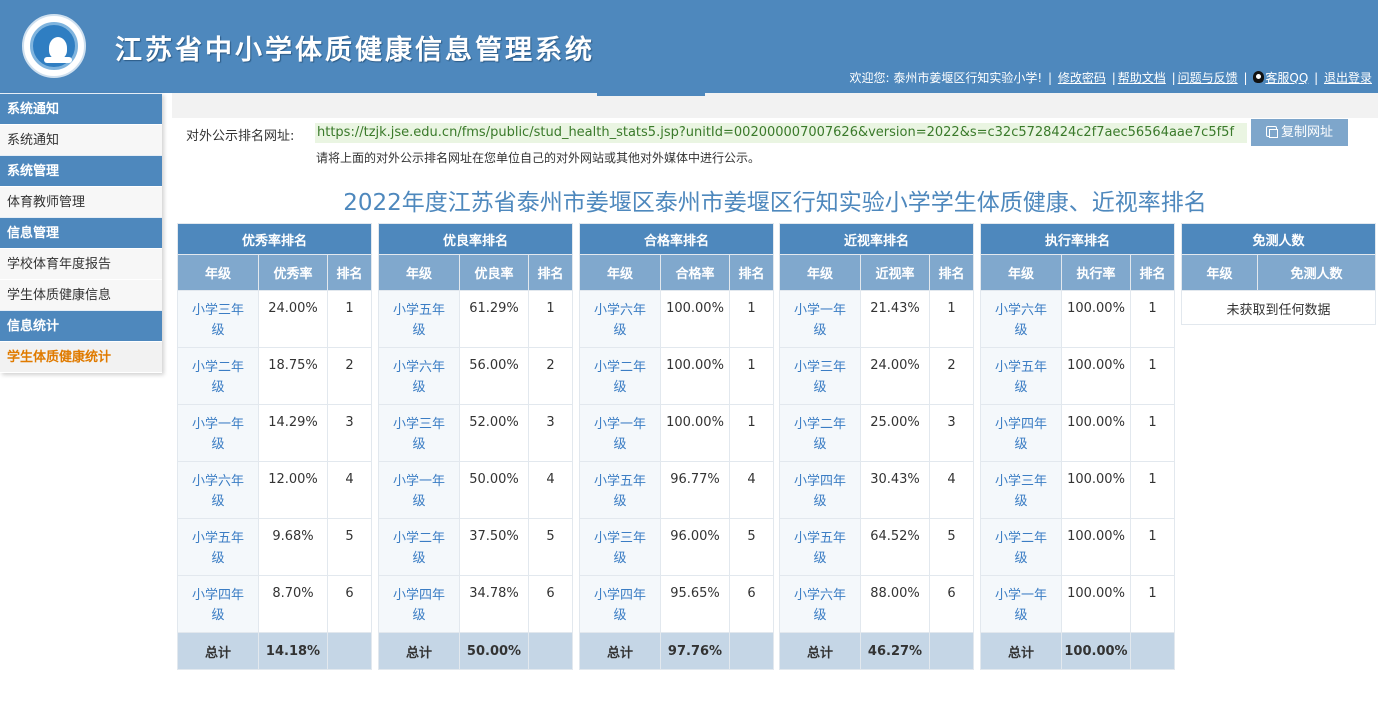 This screenshot has width=1378, height=711. What do you see at coordinates (877, 376) in the screenshot?
I see `table-row: 小学三年级 24.00% 2` at bounding box center [877, 376].